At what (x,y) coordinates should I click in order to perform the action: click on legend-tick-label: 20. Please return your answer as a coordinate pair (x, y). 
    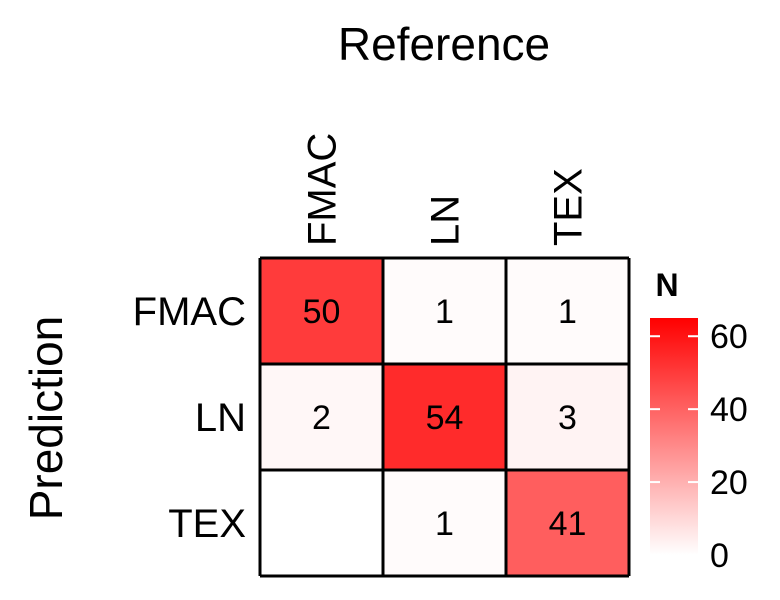
    Looking at the image, I should click on (729, 483).